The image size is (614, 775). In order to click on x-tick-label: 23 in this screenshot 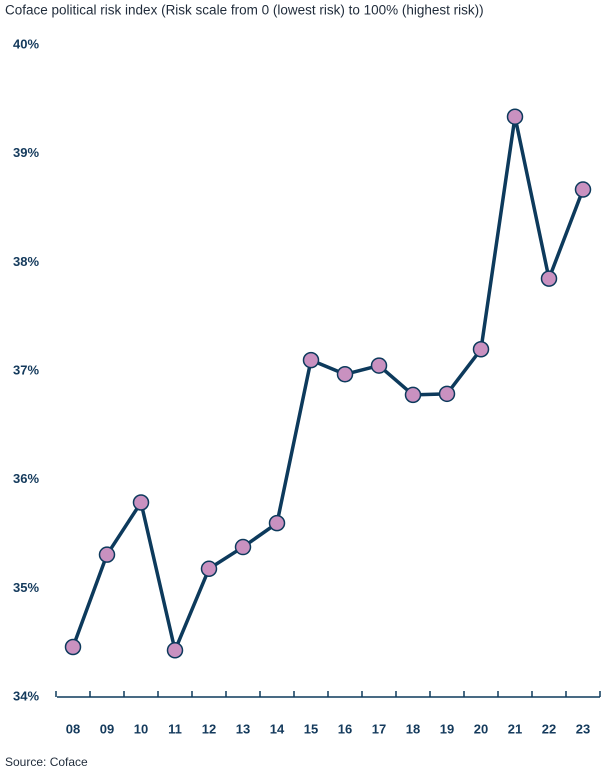, I will do `click(583, 728)`.